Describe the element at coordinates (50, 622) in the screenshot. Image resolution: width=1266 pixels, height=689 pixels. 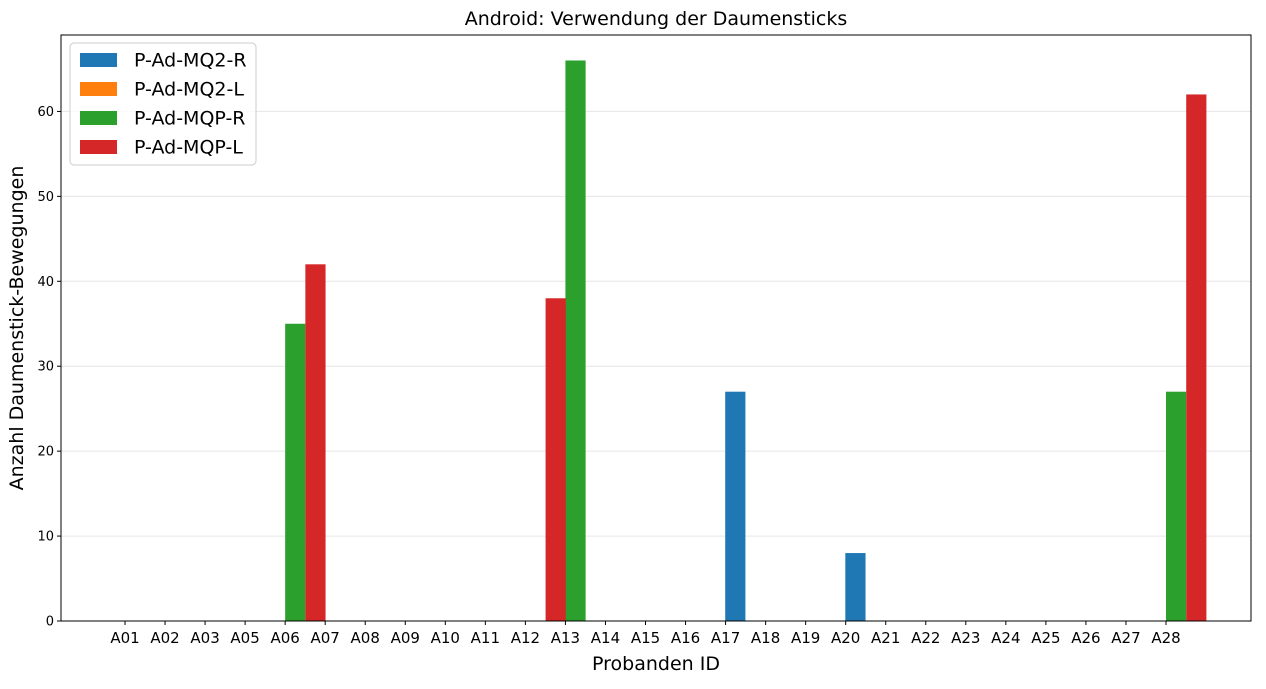
I see `y-tick-label: 0` at that location.